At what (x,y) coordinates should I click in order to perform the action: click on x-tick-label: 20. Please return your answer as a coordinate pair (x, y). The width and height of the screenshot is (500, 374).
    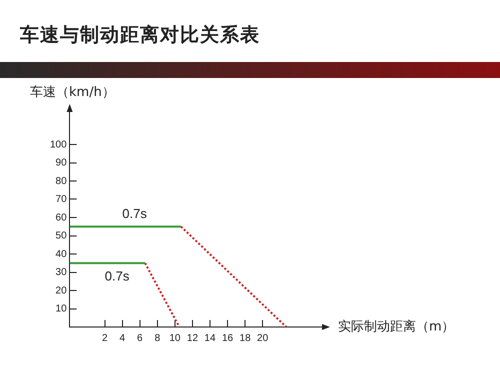
    Looking at the image, I should click on (263, 338).